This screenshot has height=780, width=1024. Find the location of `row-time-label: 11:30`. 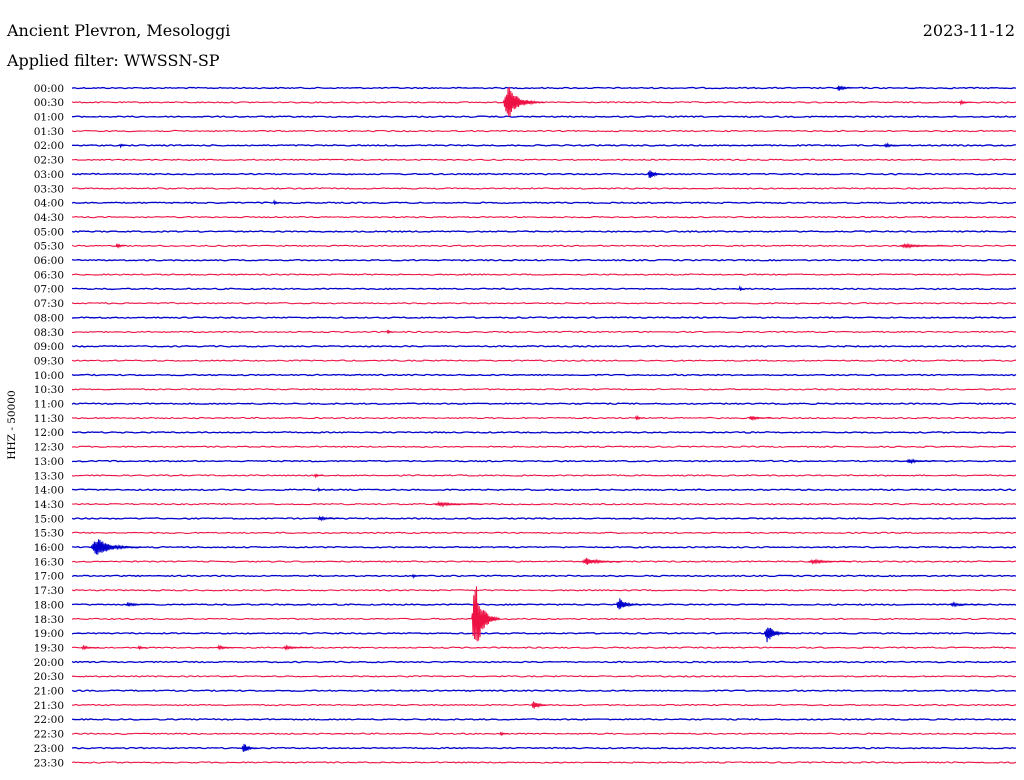

row-time-label: 11:30 is located at coordinates (49, 419).